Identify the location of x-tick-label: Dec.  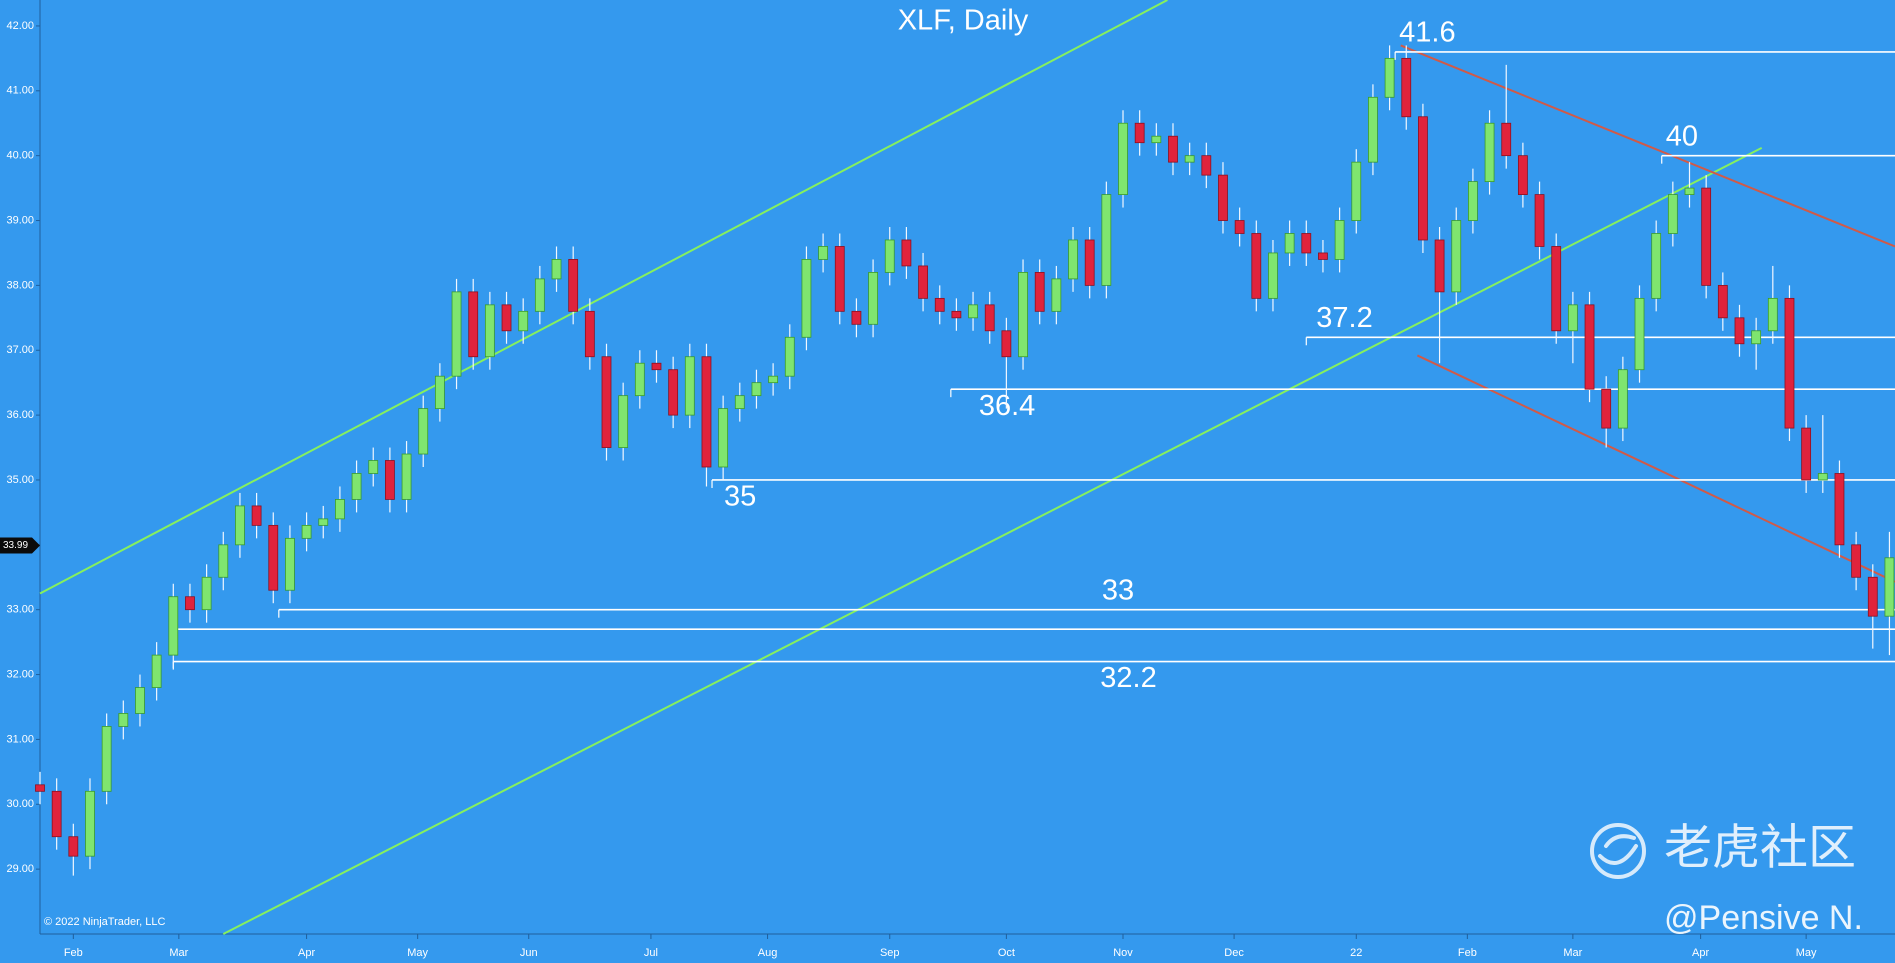
(1234, 953).